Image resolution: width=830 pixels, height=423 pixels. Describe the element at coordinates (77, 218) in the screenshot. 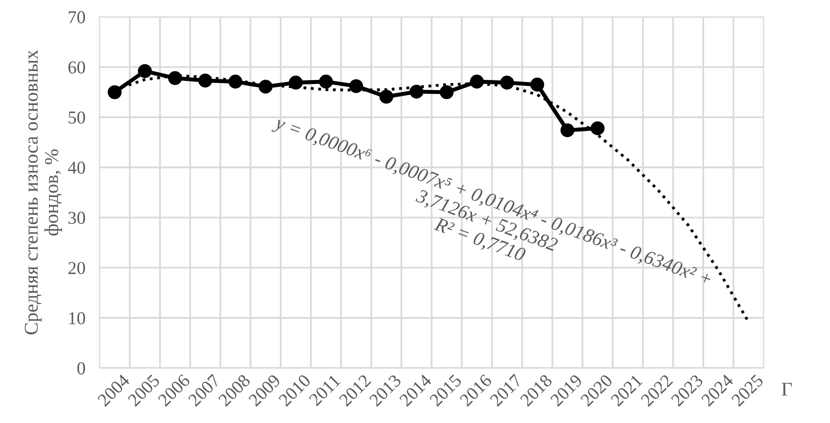

I see `y-tick-label: 30` at that location.